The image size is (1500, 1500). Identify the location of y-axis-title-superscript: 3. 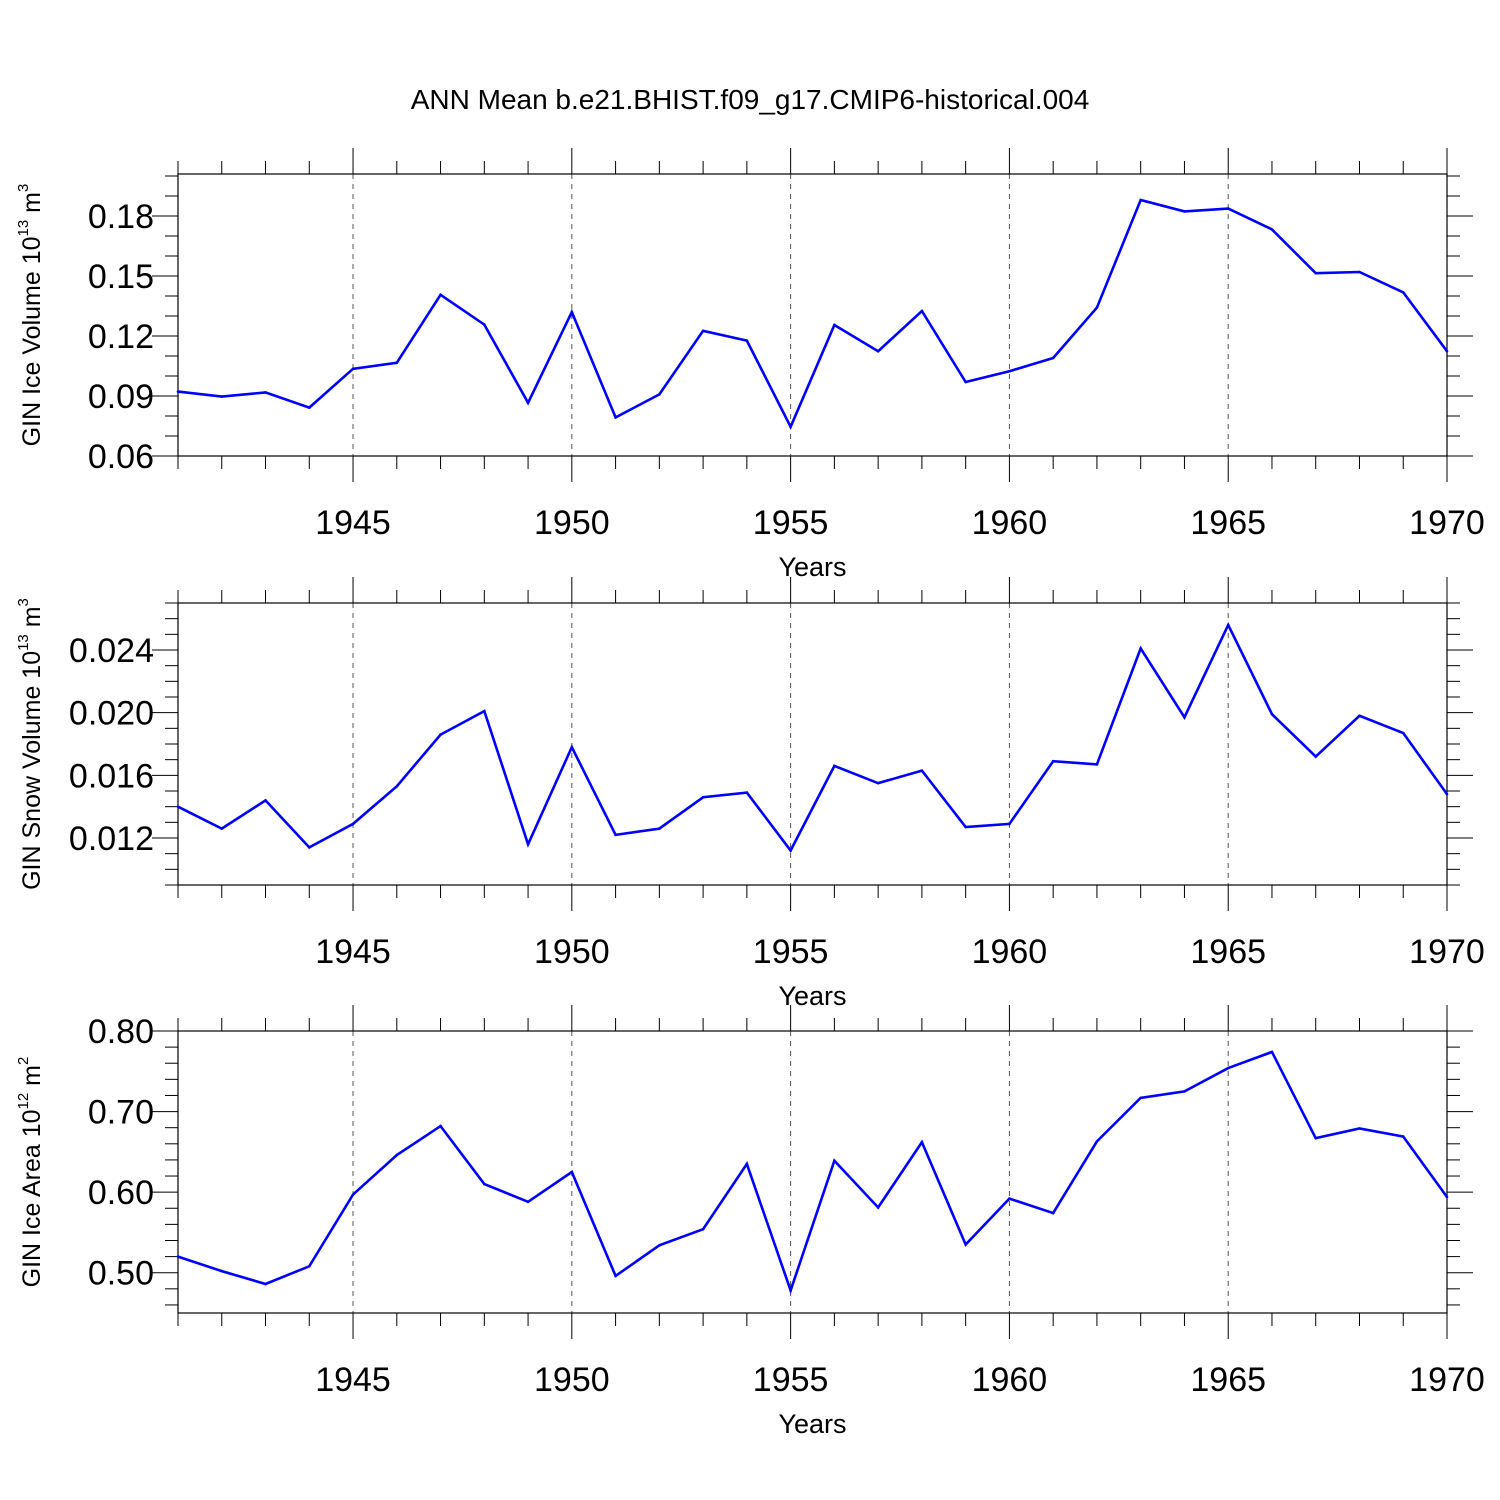
(23, 188).